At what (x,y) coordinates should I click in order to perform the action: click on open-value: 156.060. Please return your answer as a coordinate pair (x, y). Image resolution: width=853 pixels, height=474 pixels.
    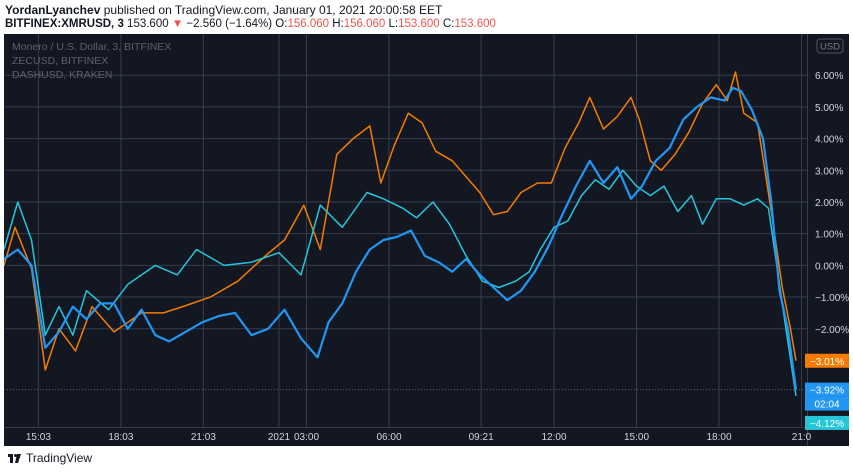
    Looking at the image, I should click on (308, 24).